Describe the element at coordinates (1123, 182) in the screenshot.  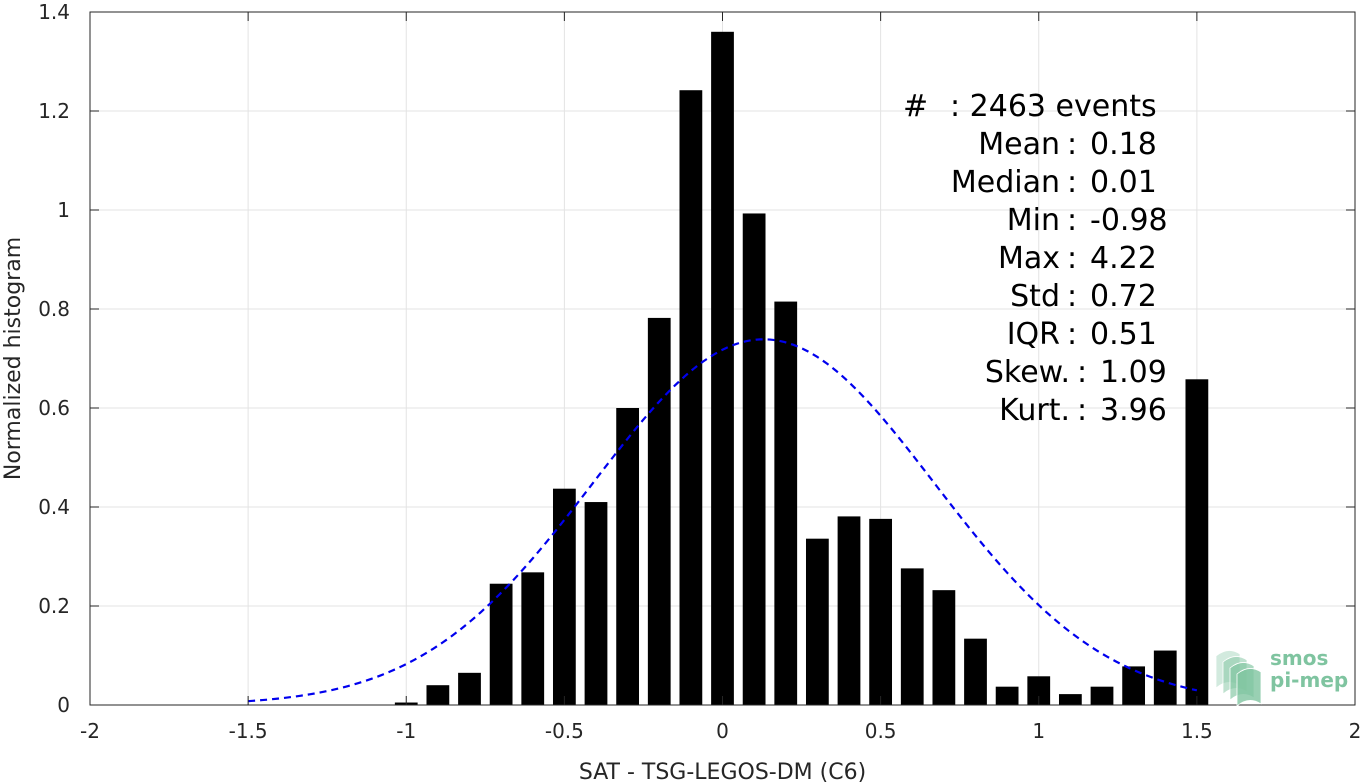
I see `stat-value: 0.01` at that location.